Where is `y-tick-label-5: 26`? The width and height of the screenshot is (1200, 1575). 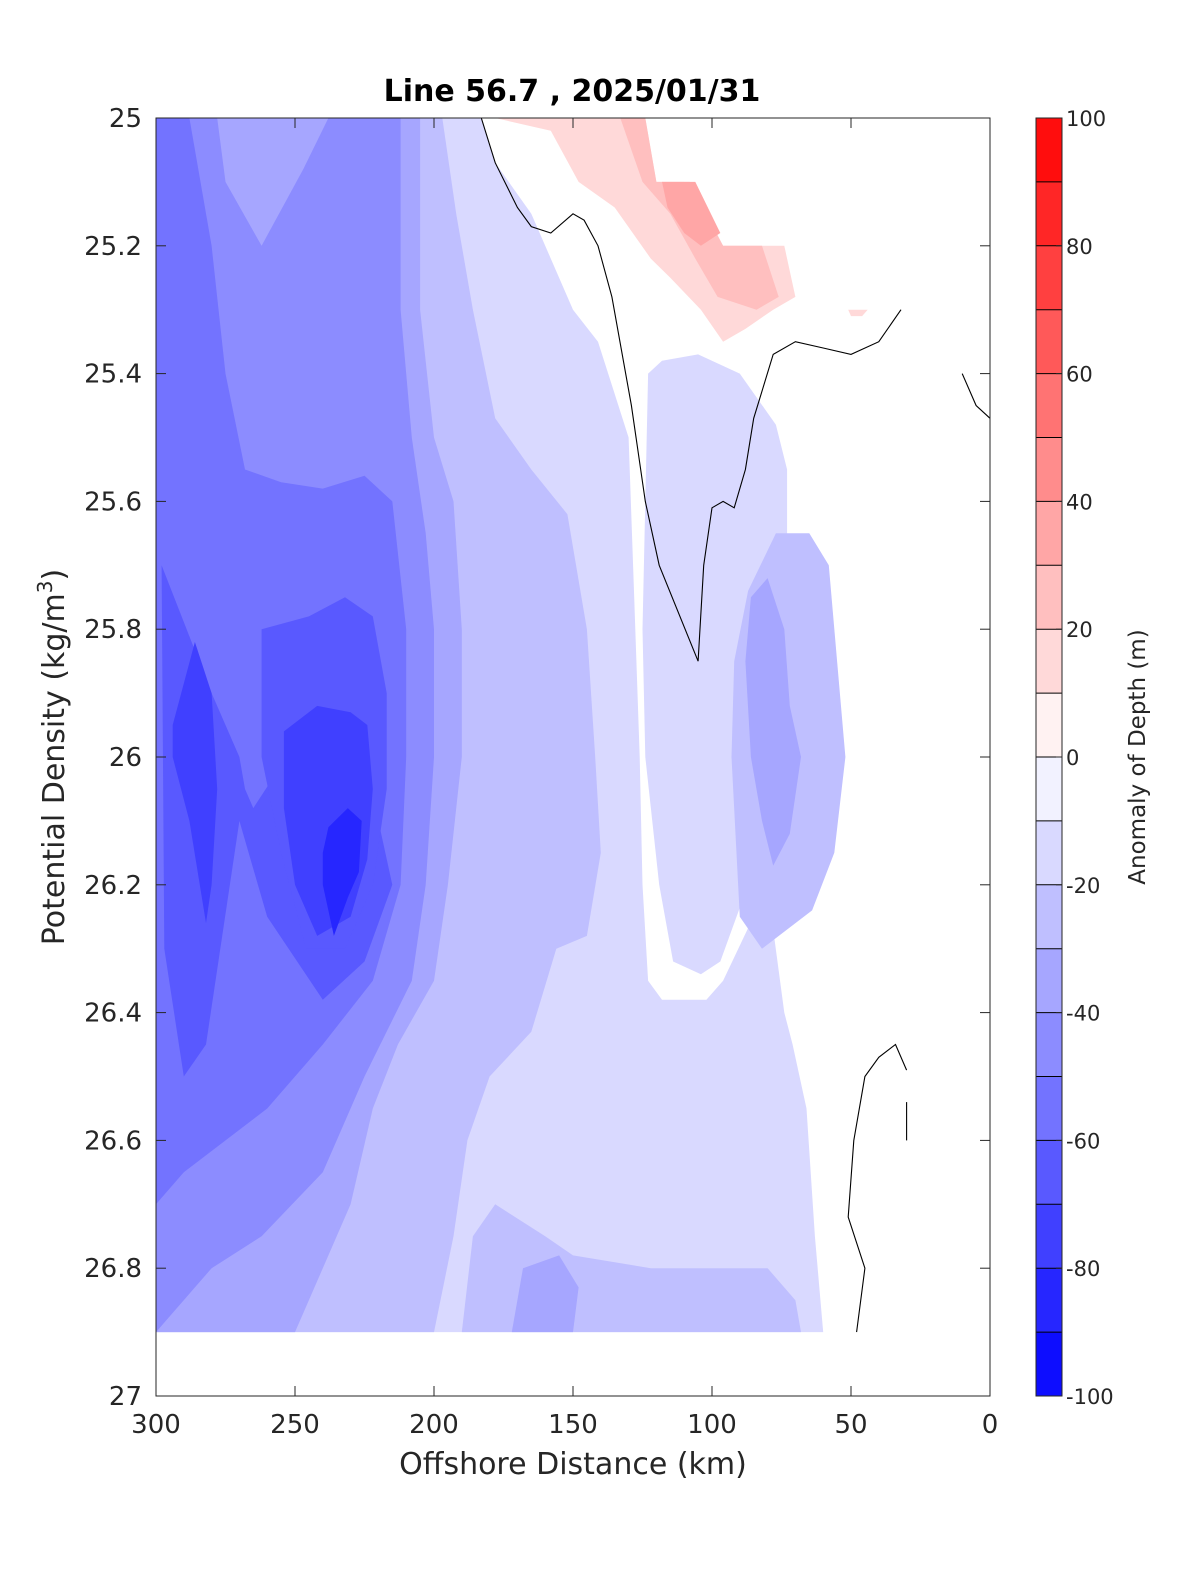
y-tick-label-5: 26 is located at coordinates (125, 758).